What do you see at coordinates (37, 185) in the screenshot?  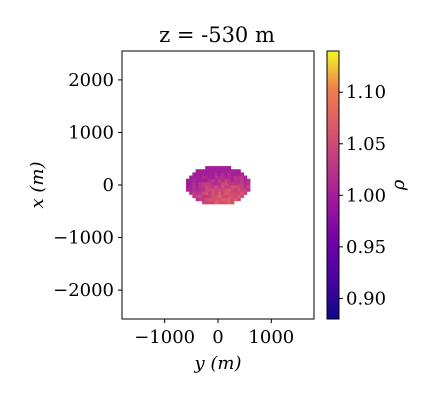 I see `y-axis-label: x (m)` at bounding box center [37, 185].